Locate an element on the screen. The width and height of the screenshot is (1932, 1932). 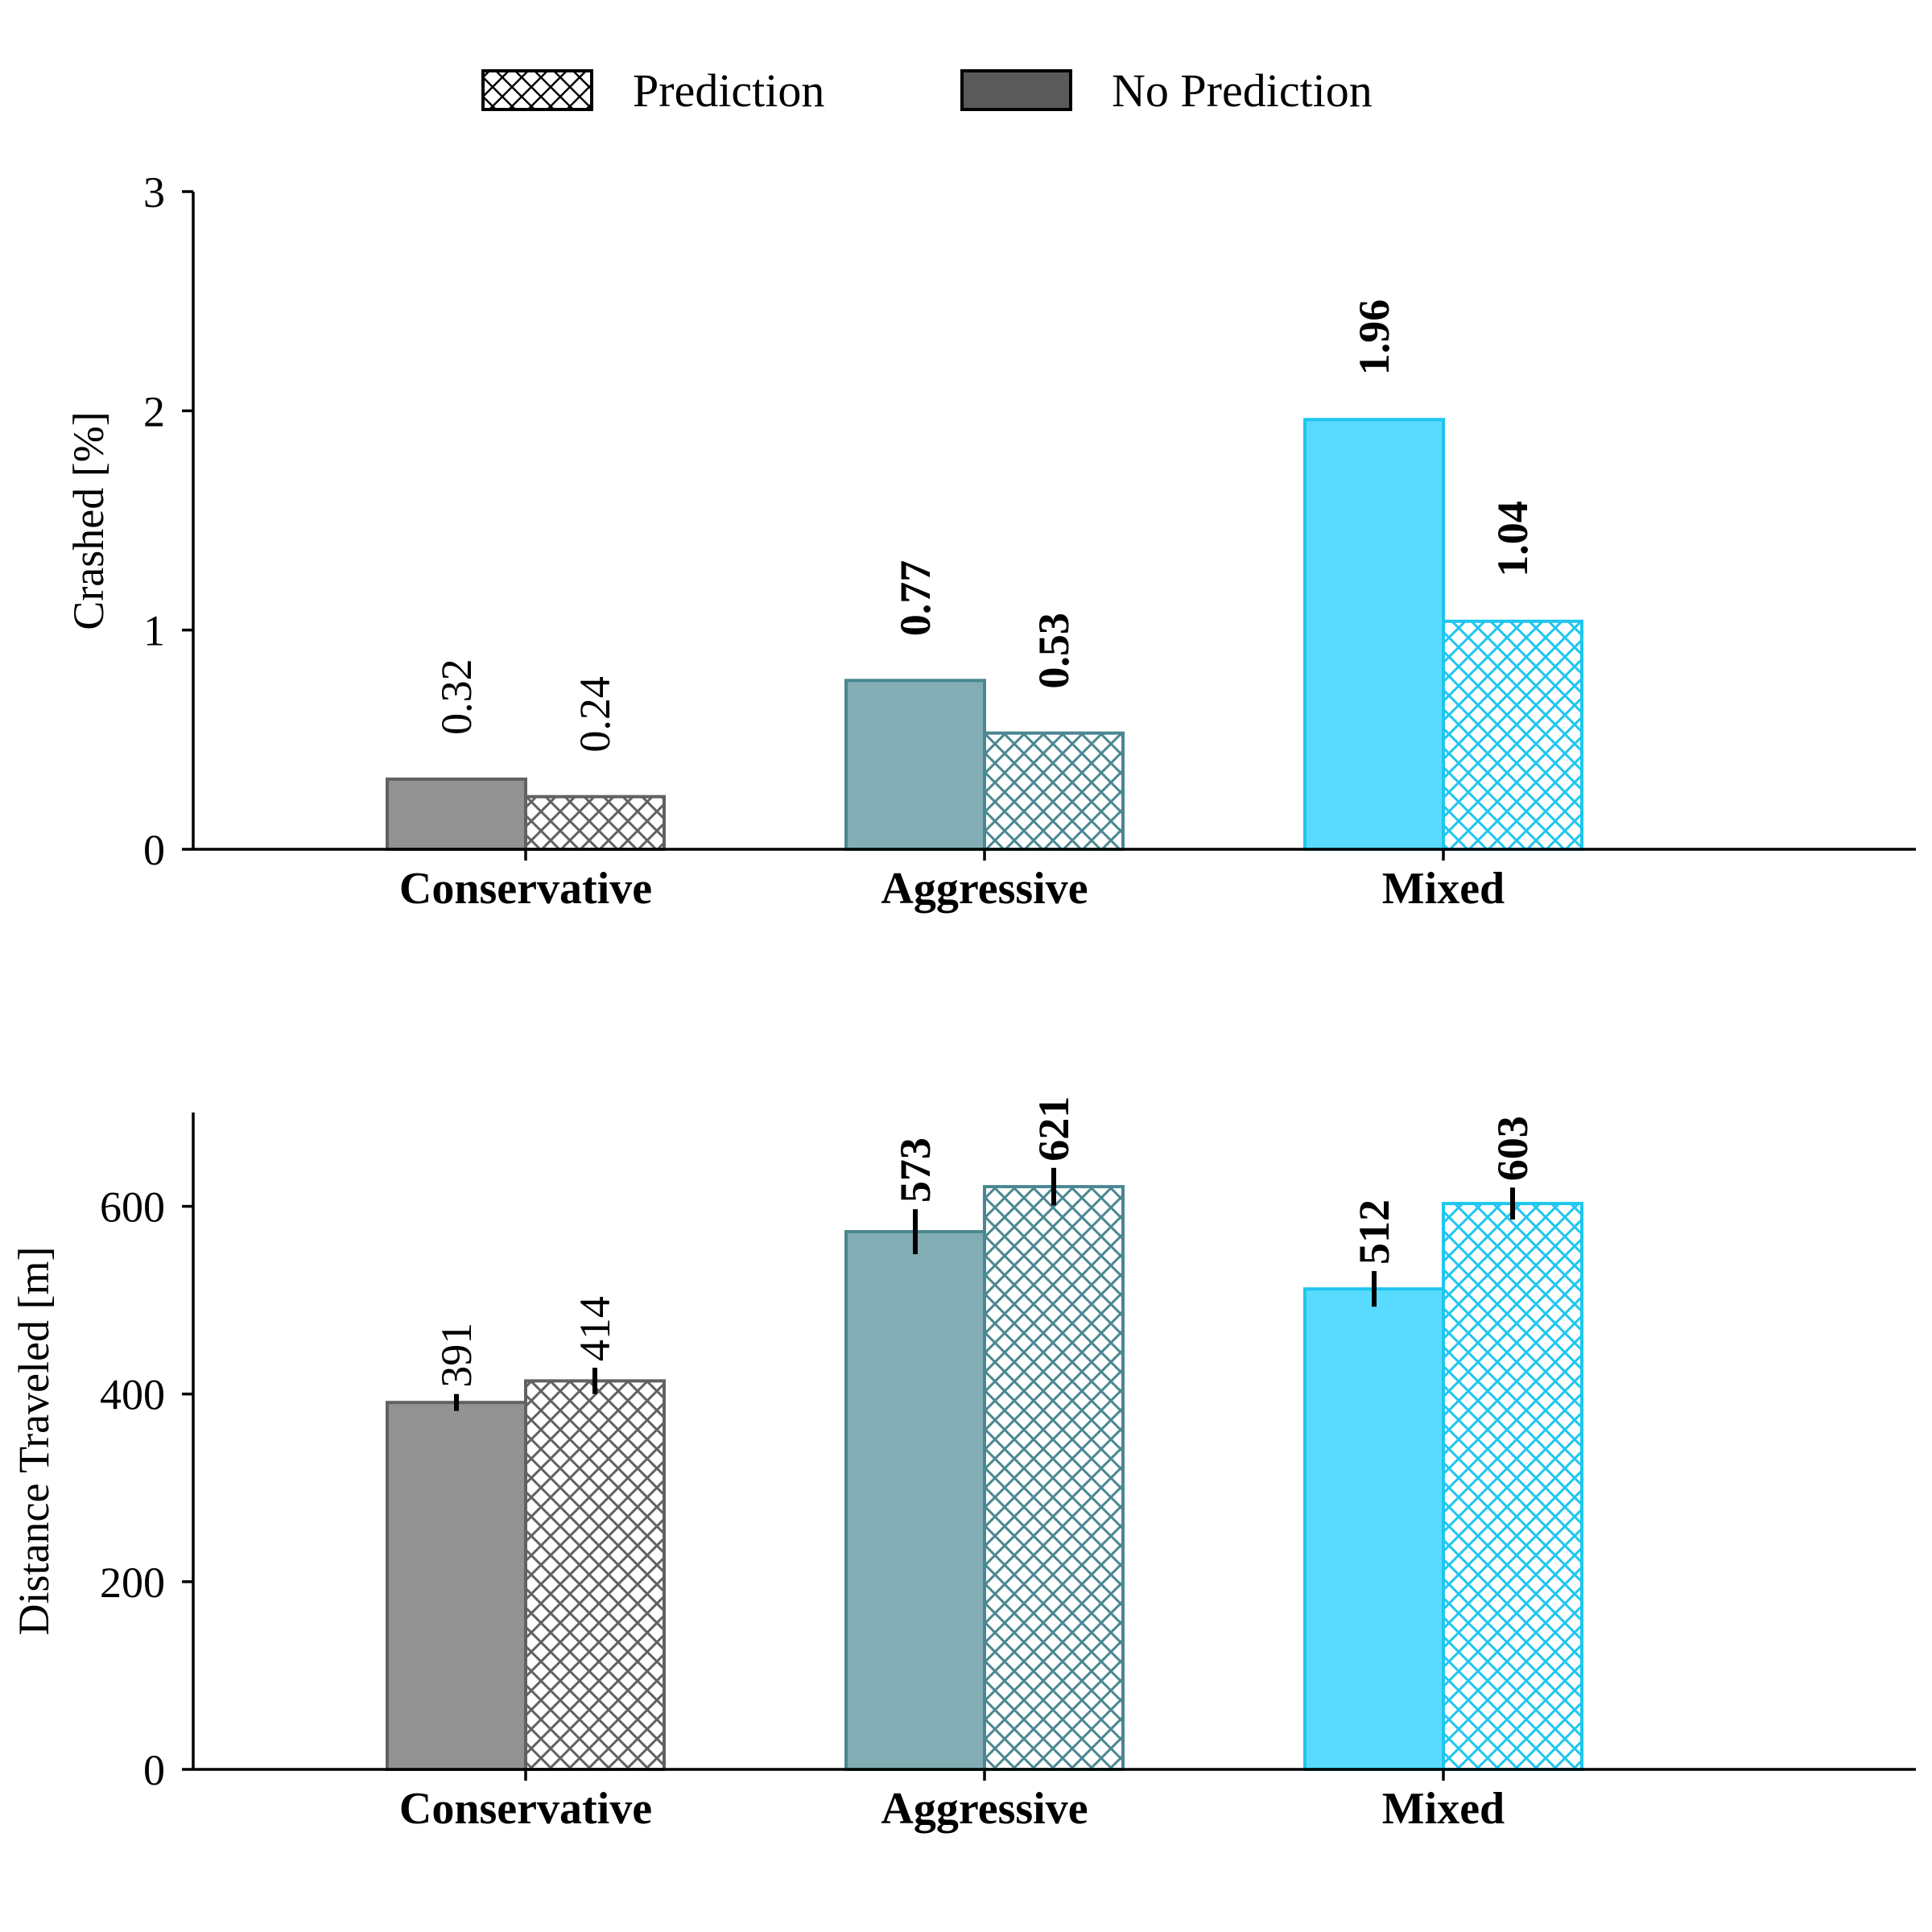
distance-value-labels: 391 573 512 414 621 603 is located at coordinates (984, 1242).